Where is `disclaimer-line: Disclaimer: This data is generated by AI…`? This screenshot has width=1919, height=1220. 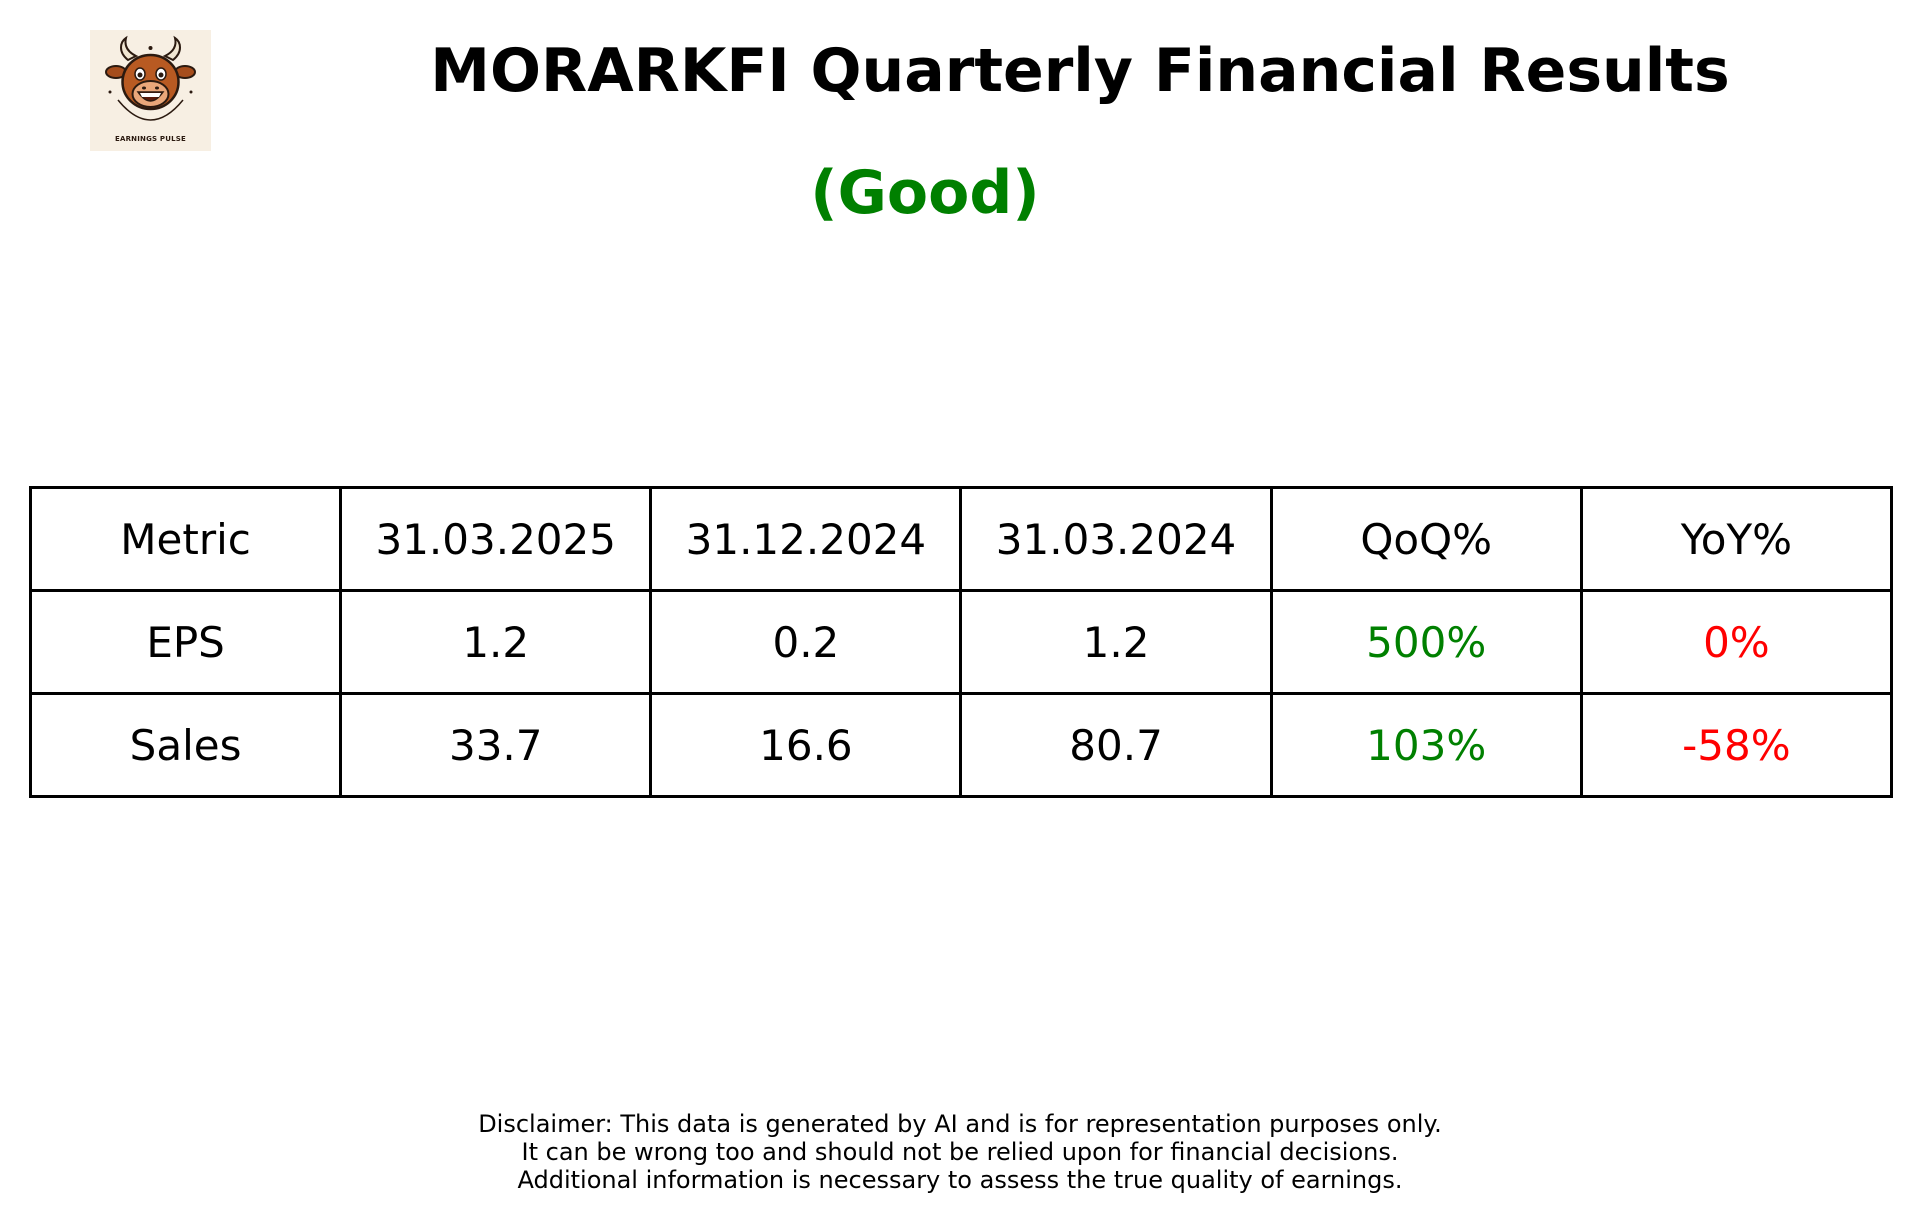 disclaimer-line: Disclaimer: This data is generated by AI… is located at coordinates (960, 1124).